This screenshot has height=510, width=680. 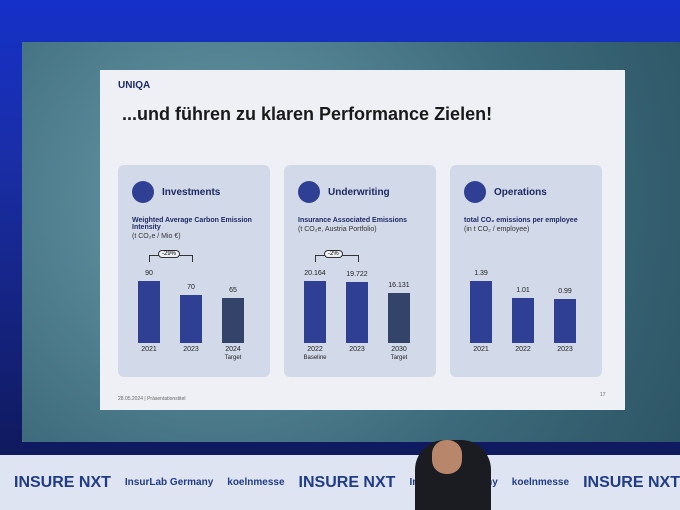 What do you see at coordinates (565, 291) in the screenshot?
I see `value-label: 0.99` at bounding box center [565, 291].